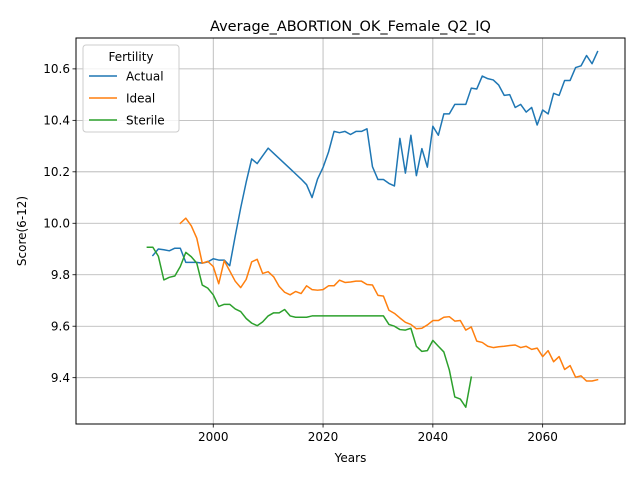  Describe the element at coordinates (433, 437) in the screenshot. I see `x-tick-label: 2040` at that location.